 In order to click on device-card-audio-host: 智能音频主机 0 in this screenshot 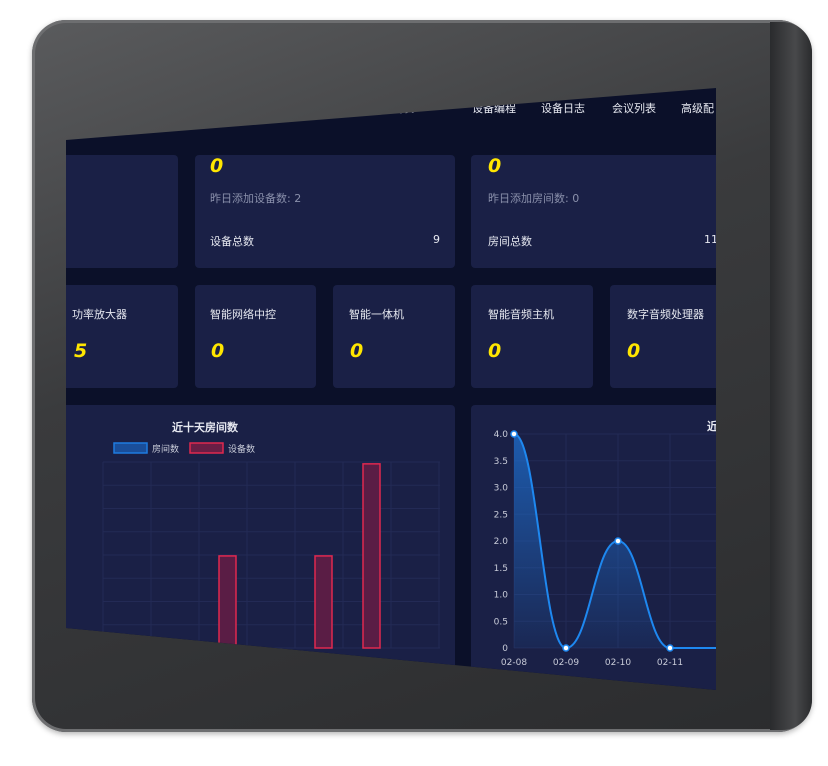, I will do `click(532, 336)`.